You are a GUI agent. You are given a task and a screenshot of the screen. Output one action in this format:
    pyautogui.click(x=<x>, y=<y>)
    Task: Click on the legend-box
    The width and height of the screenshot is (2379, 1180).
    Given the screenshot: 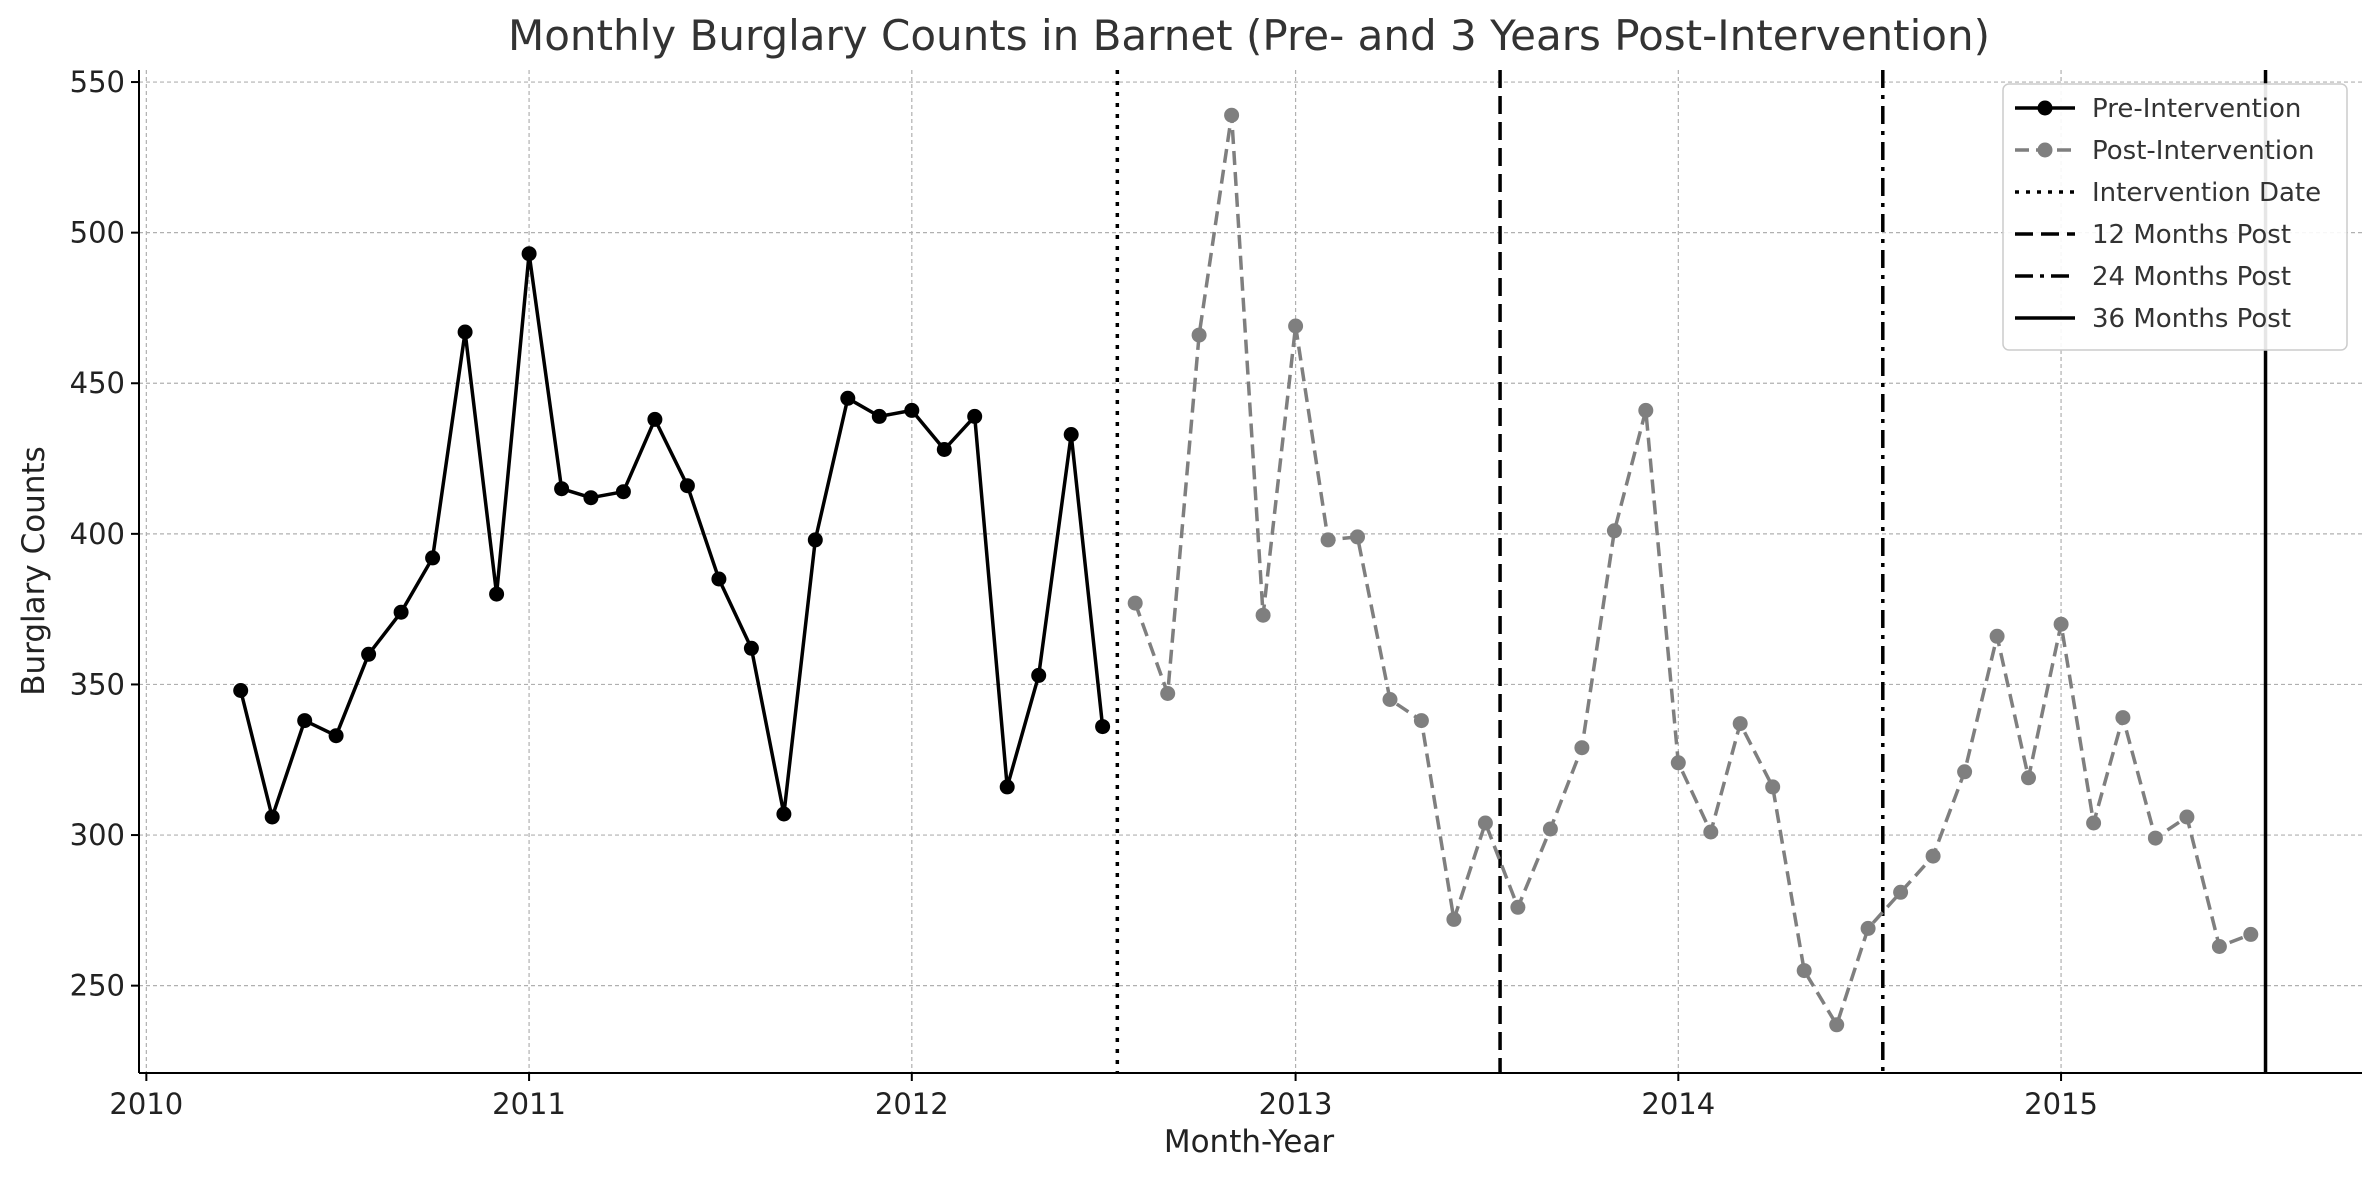 What is the action you would take?
    pyautogui.click(x=2175, y=217)
    